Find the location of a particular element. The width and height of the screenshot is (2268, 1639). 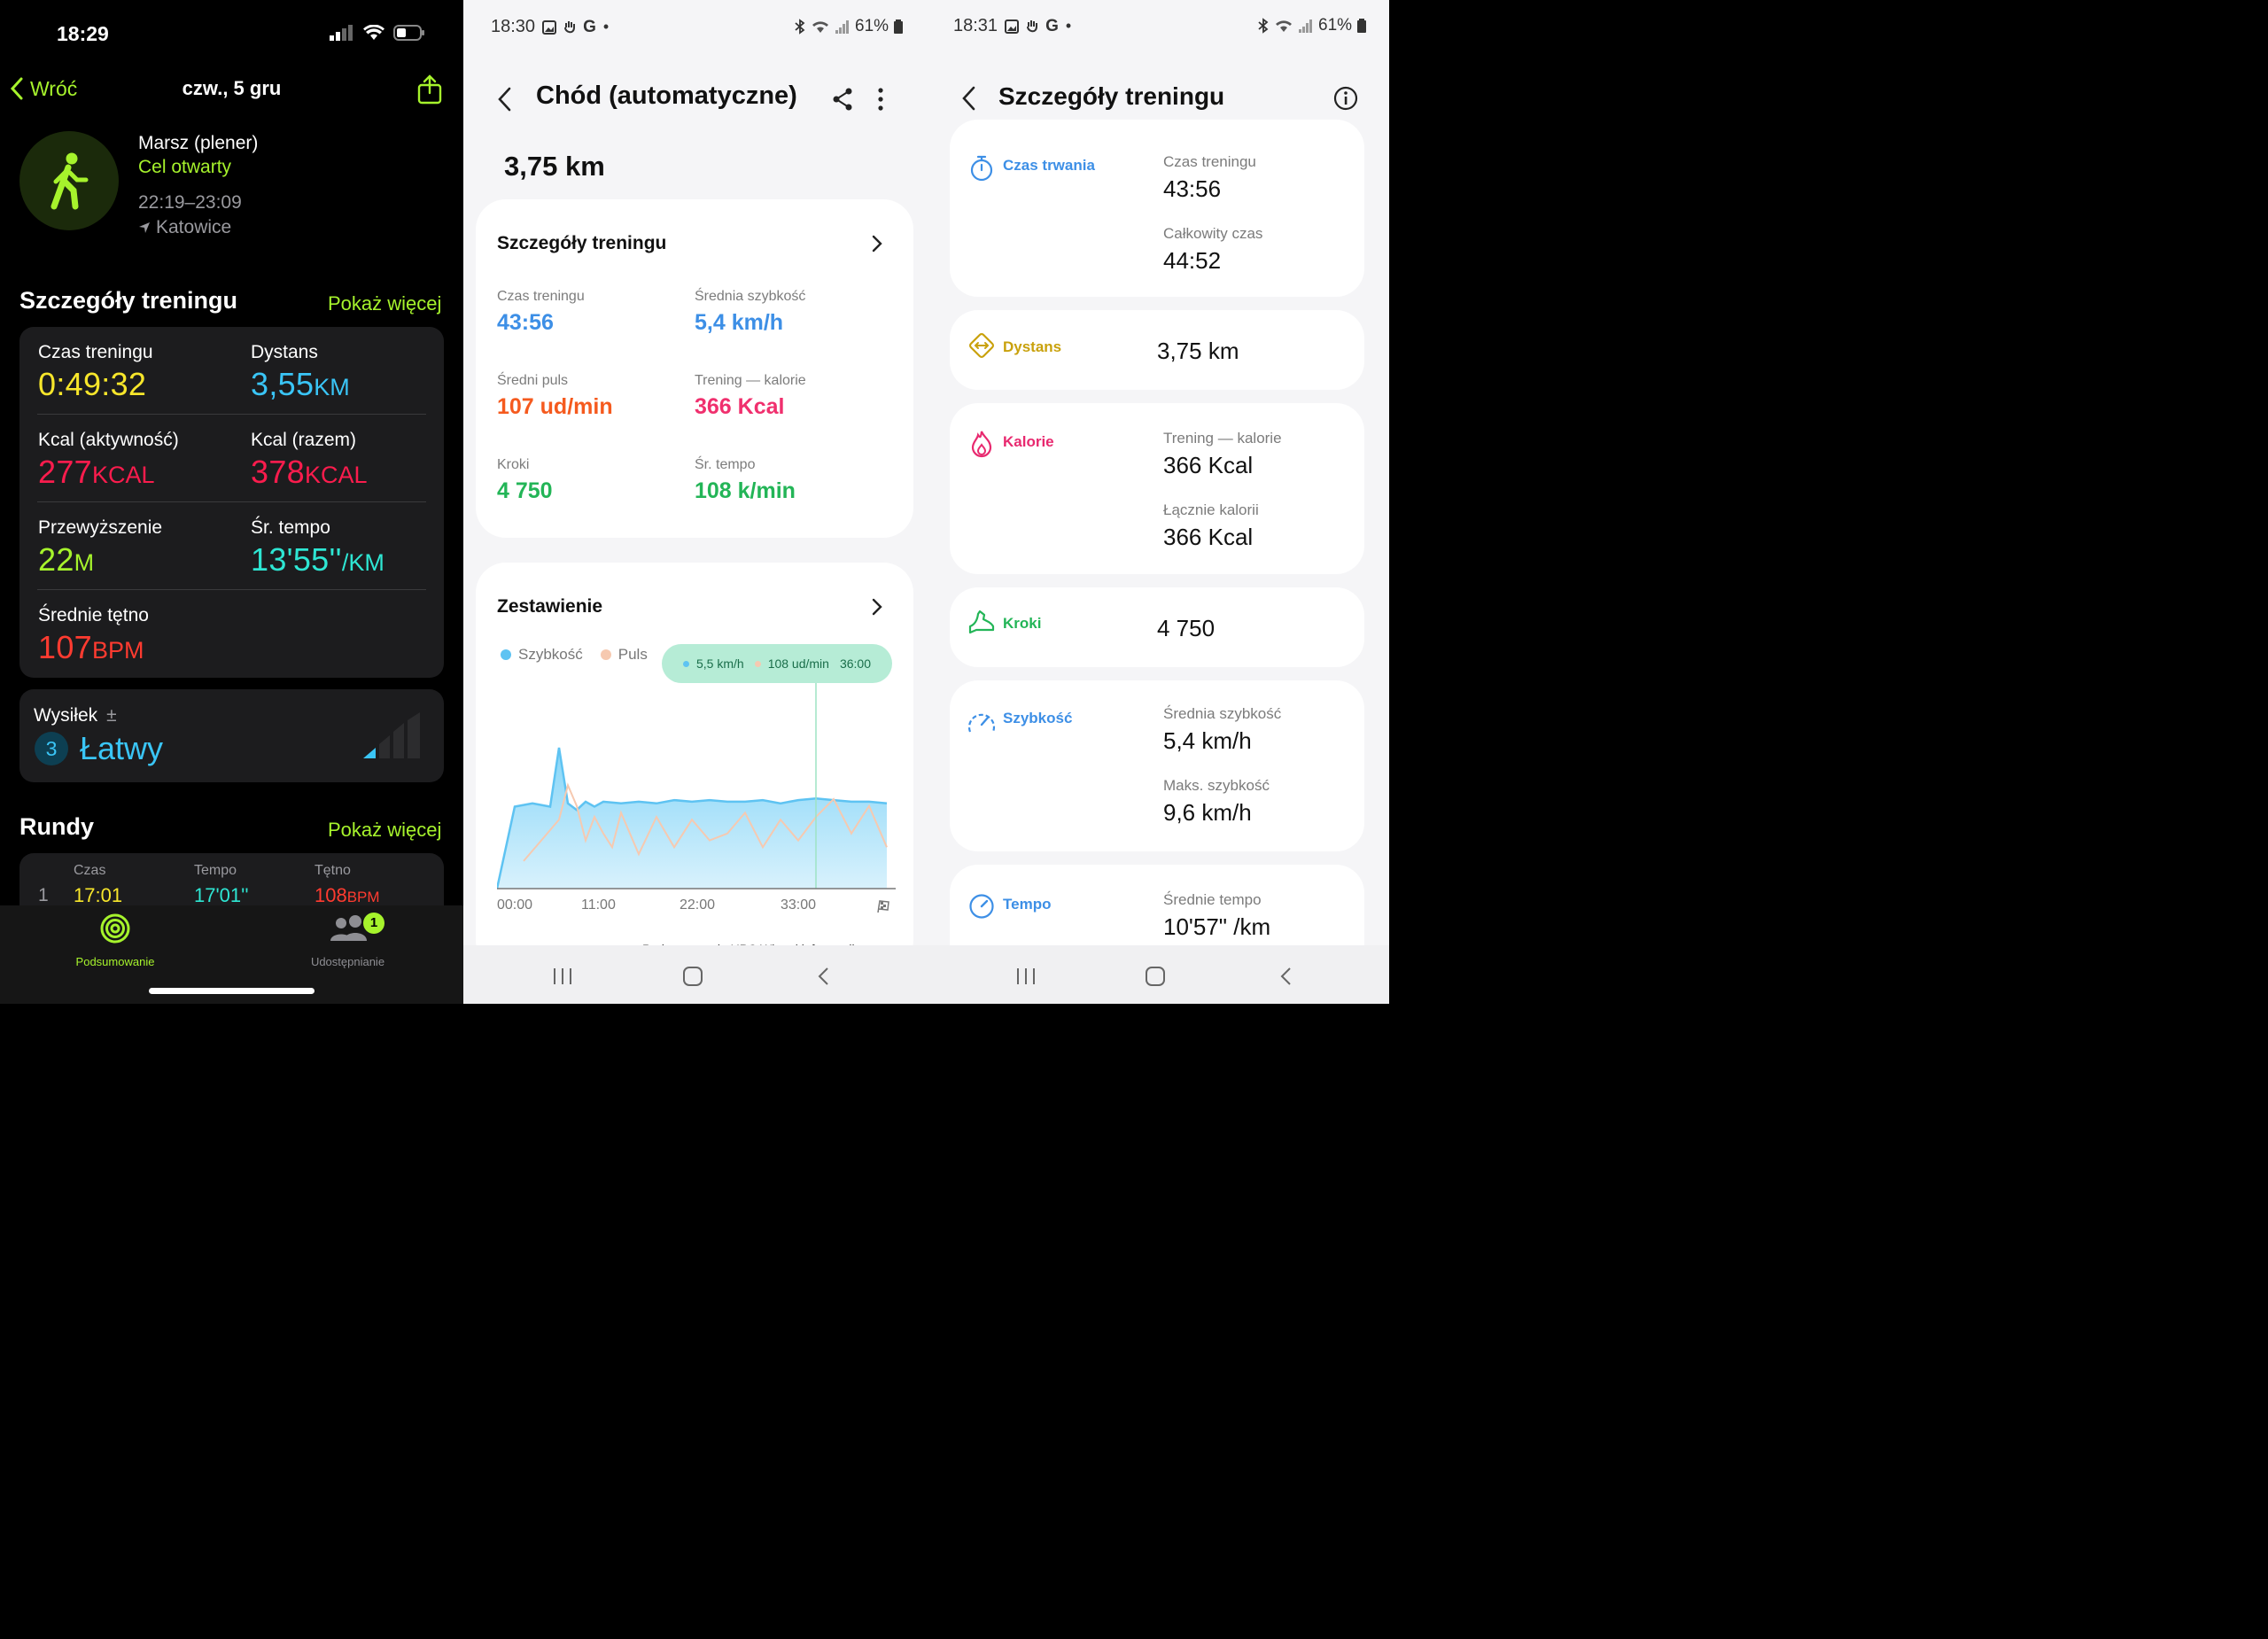

info-icon is located at coordinates (1345, 98).